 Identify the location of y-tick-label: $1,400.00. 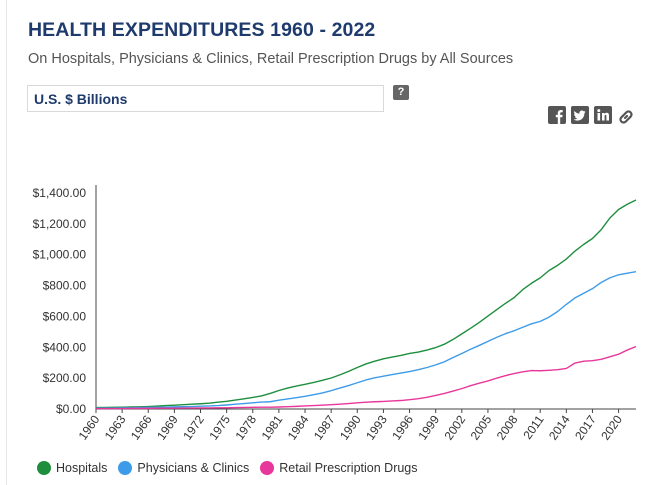
(60, 193).